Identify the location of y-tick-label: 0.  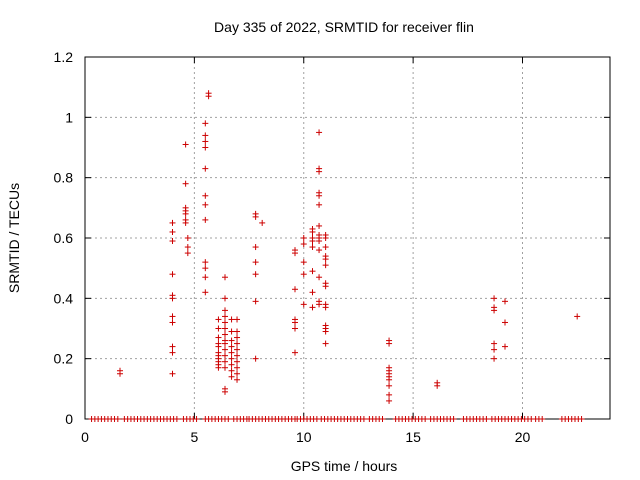
(69, 419).